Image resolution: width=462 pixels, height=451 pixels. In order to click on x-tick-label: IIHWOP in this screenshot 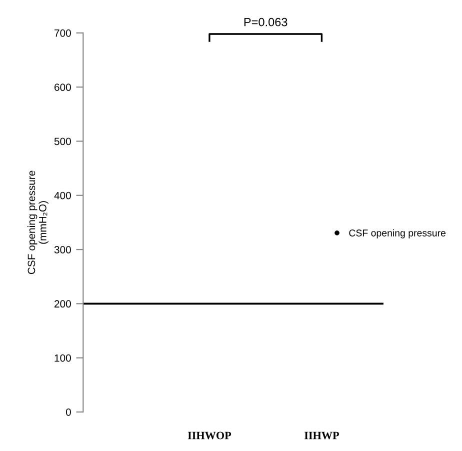, I will do `click(210, 436)`.